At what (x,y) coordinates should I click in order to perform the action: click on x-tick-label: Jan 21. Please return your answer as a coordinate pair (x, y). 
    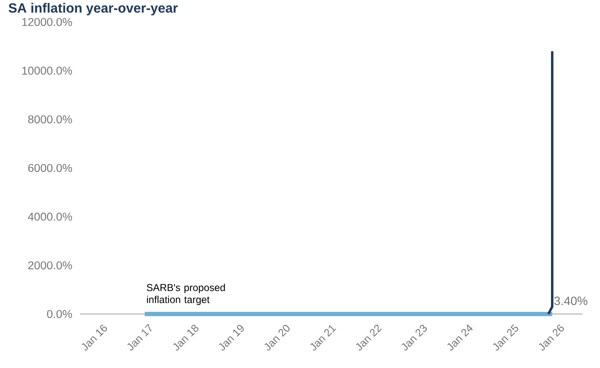
    Looking at the image, I should click on (323, 338).